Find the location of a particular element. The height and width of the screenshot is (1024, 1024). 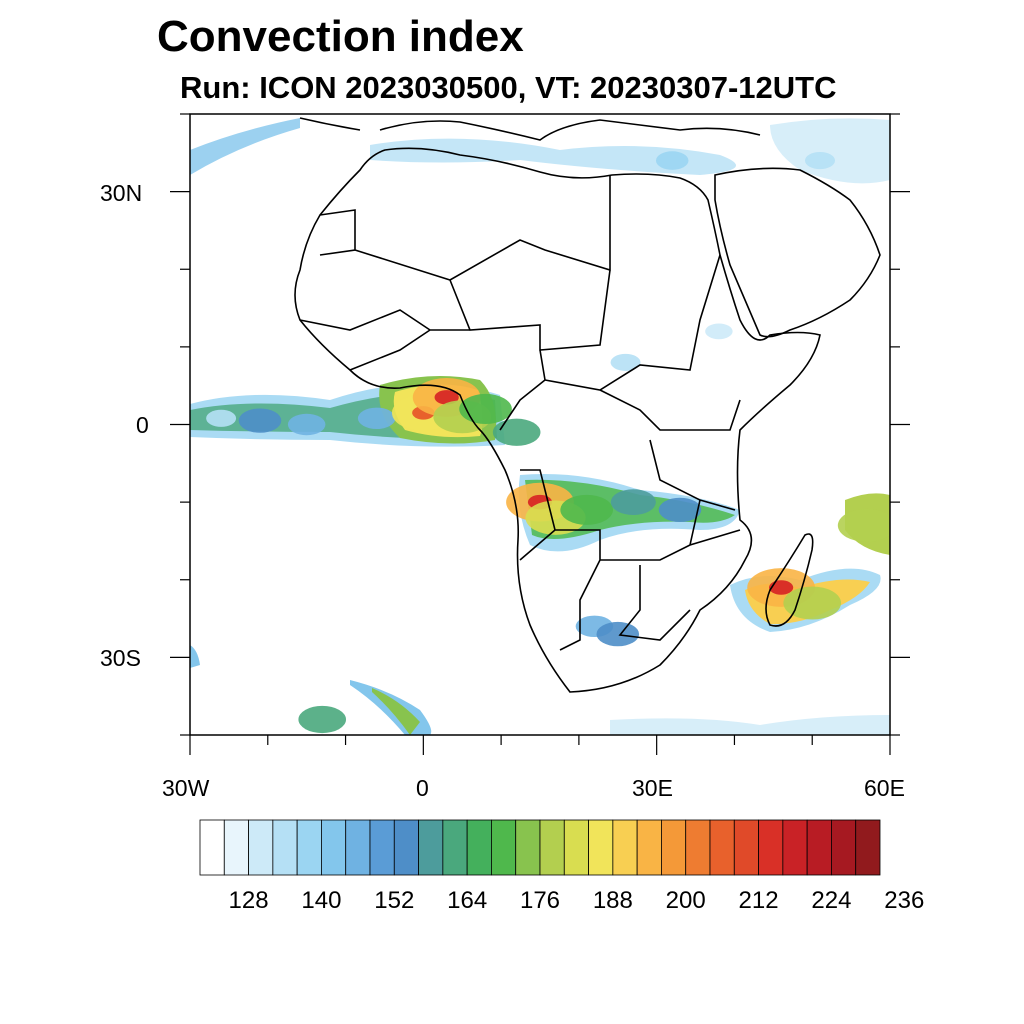

map-title: Convection index is located at coordinates (340, 36).